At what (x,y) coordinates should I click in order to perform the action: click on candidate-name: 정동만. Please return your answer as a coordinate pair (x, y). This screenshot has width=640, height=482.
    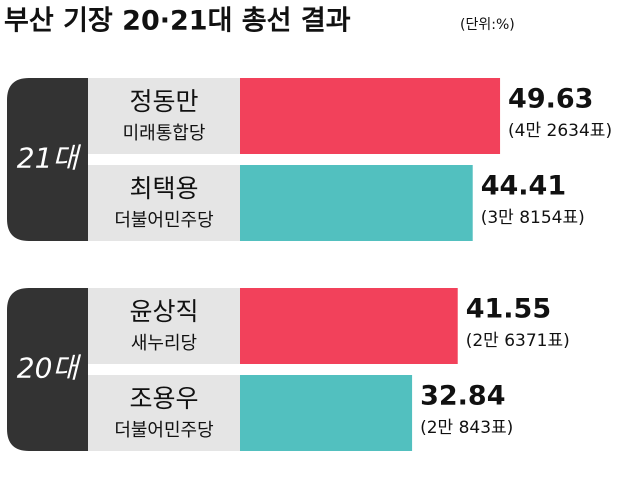
    Looking at the image, I should click on (163, 101).